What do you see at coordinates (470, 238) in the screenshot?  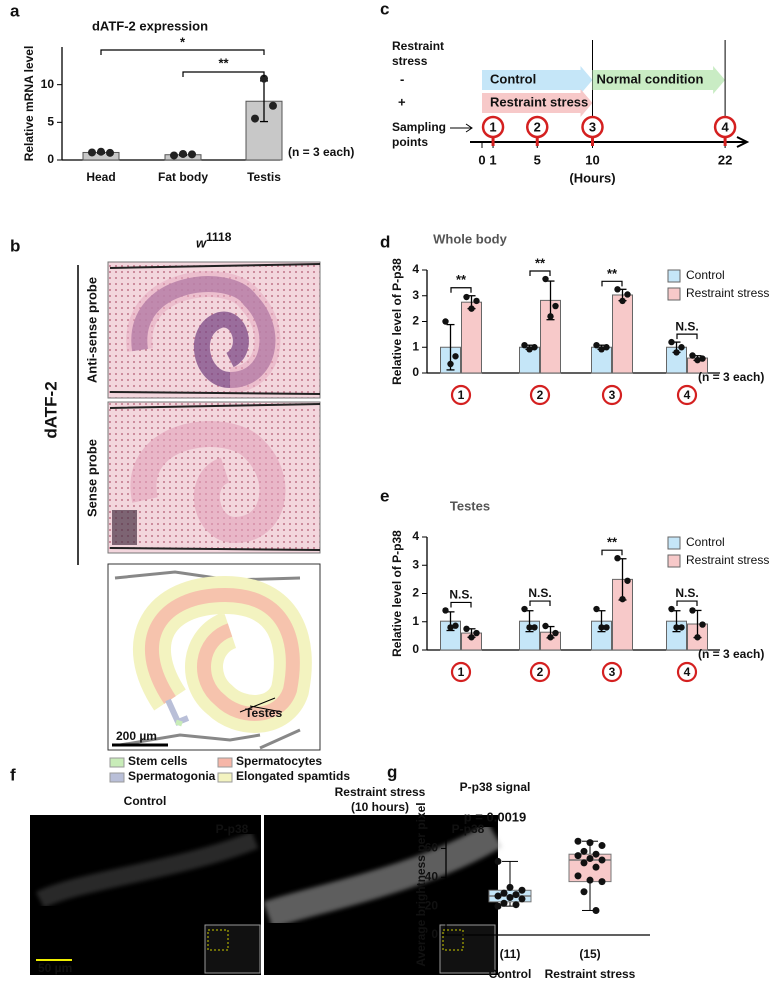 I see `chart-title: Whole body` at bounding box center [470, 238].